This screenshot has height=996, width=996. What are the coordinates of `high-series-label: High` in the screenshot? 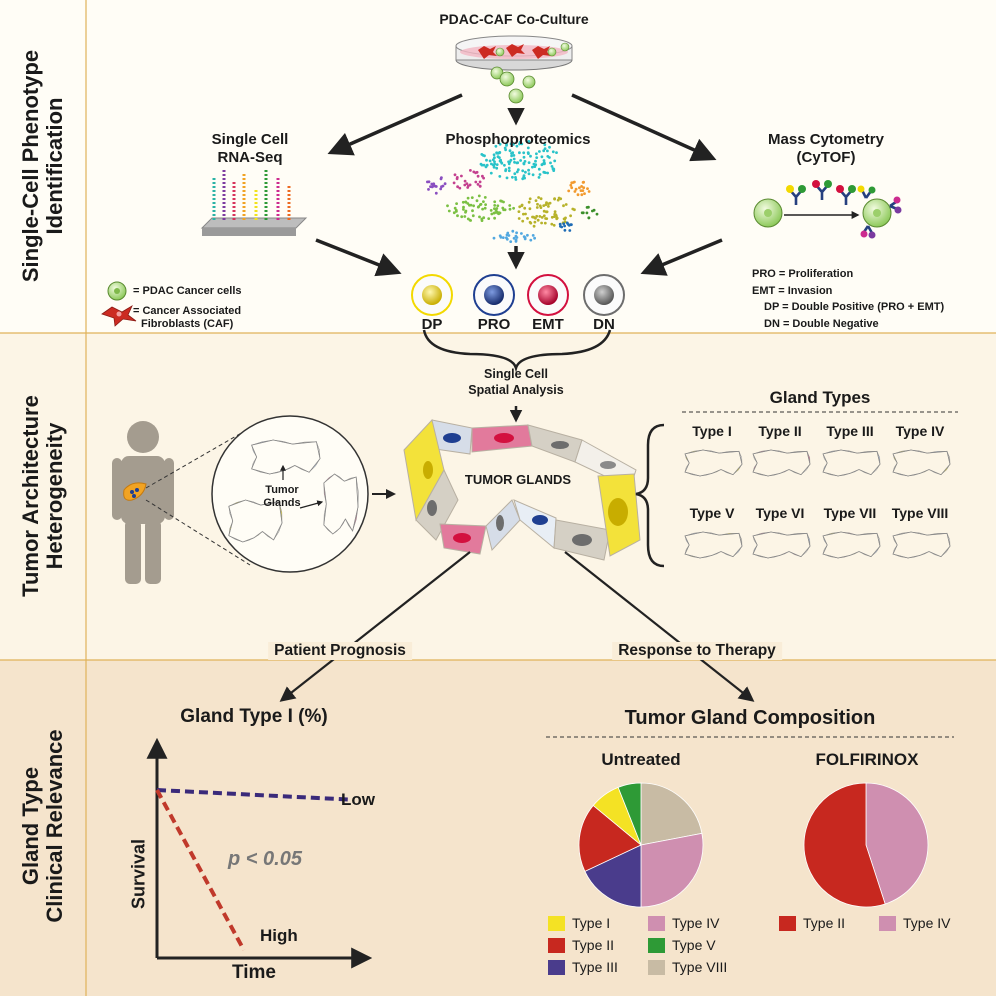 It's located at (279, 935).